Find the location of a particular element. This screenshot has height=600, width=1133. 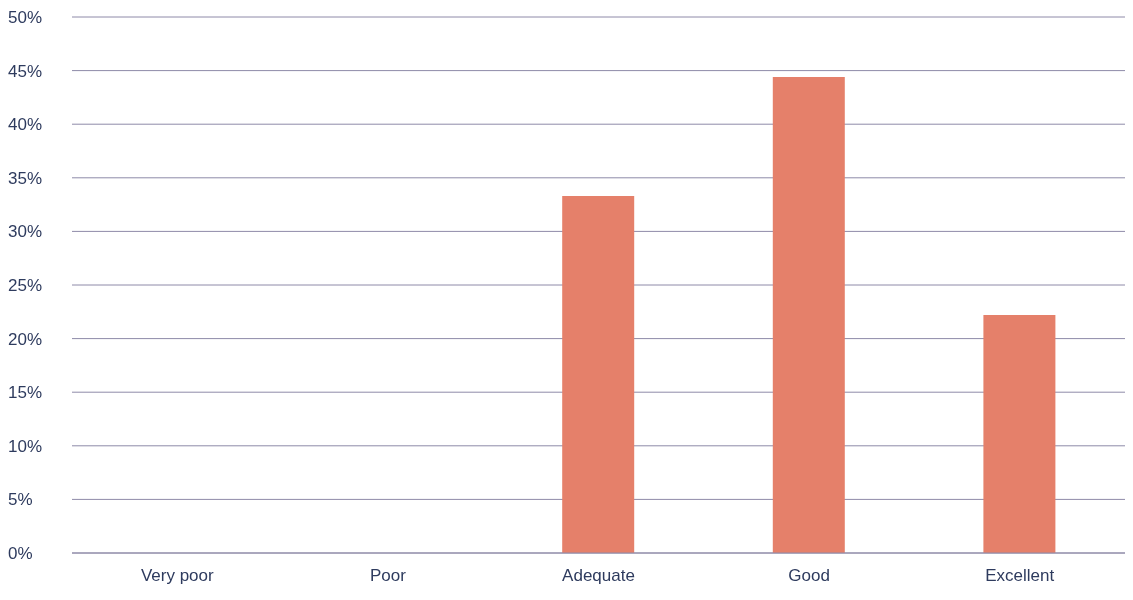

y-tick-label: 25% is located at coordinates (25, 286).